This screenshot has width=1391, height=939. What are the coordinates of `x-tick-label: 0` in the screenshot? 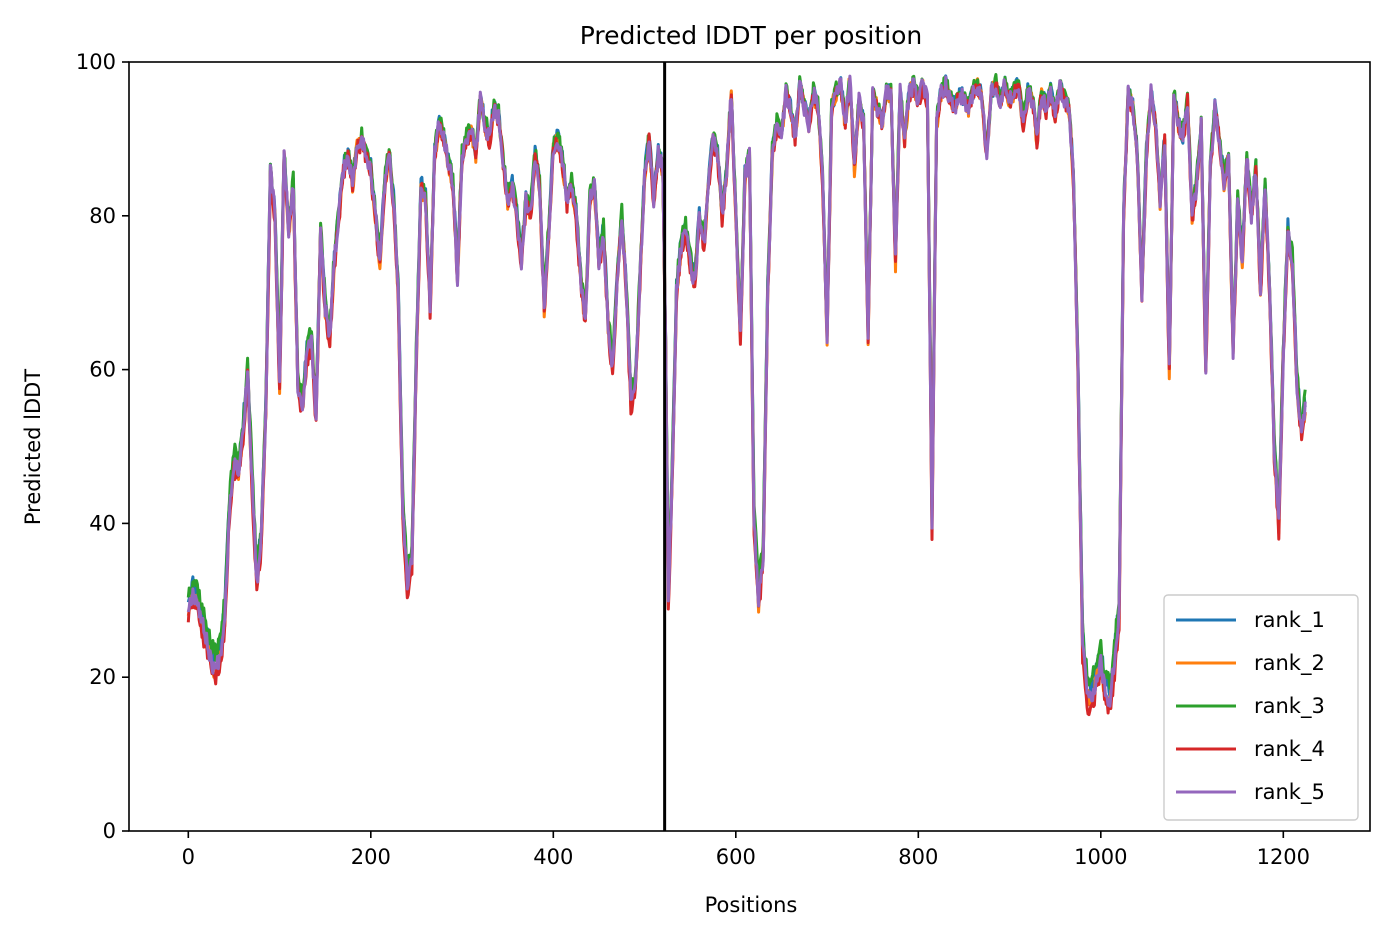 It's located at (188, 857).